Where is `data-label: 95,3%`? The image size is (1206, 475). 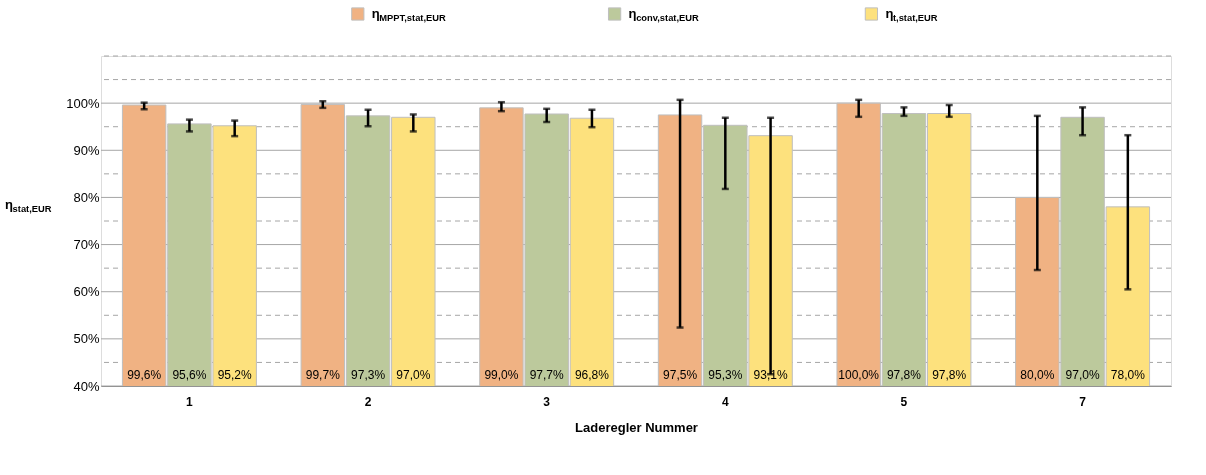 data-label: 95,3% is located at coordinates (725, 375).